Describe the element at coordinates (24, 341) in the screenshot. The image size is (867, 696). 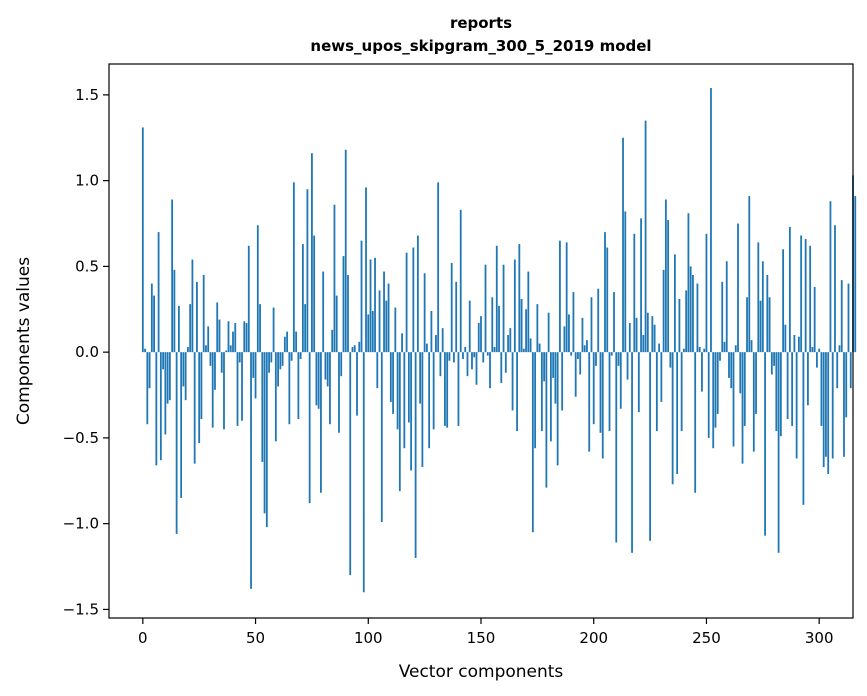
I see `y-axis-label: Components values` at that location.